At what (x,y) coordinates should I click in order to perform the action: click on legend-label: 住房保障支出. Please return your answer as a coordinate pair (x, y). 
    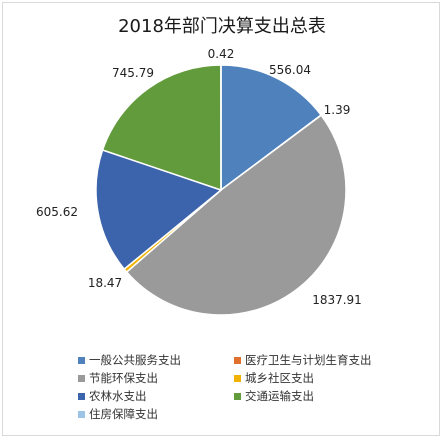
    Looking at the image, I should click on (123, 414).